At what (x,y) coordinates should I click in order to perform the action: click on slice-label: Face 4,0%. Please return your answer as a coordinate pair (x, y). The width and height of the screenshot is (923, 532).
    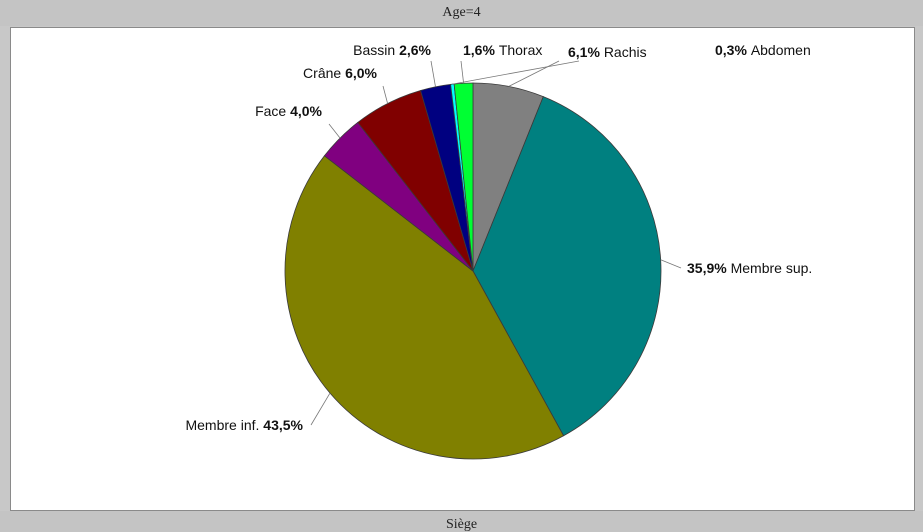
    Looking at the image, I should click on (288, 111).